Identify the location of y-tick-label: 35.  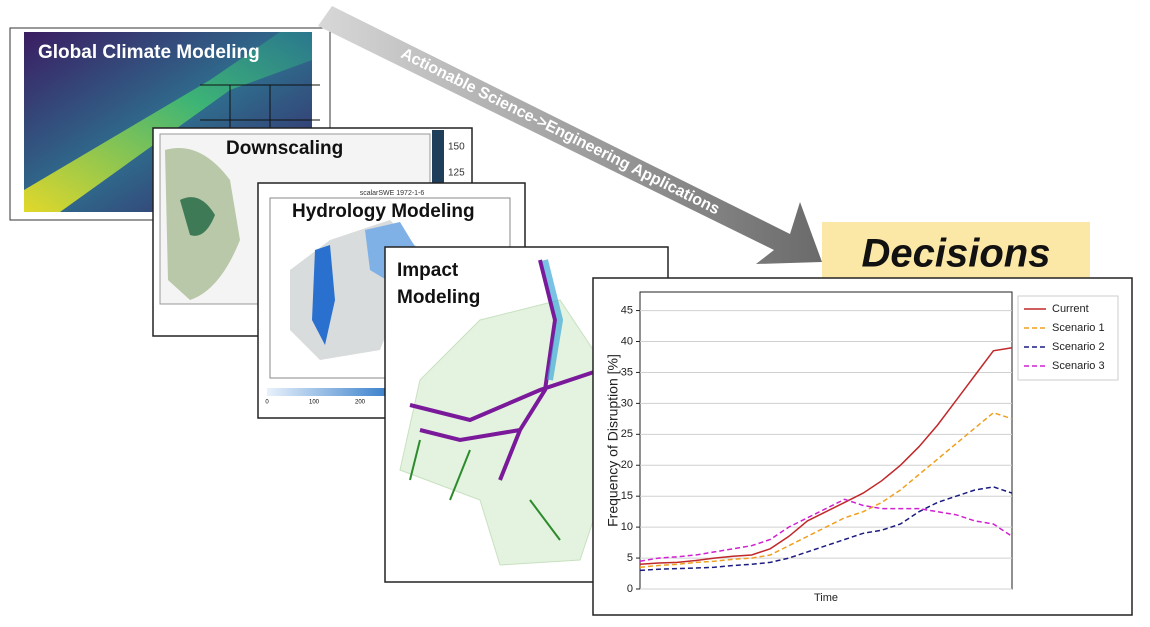
(627, 372).